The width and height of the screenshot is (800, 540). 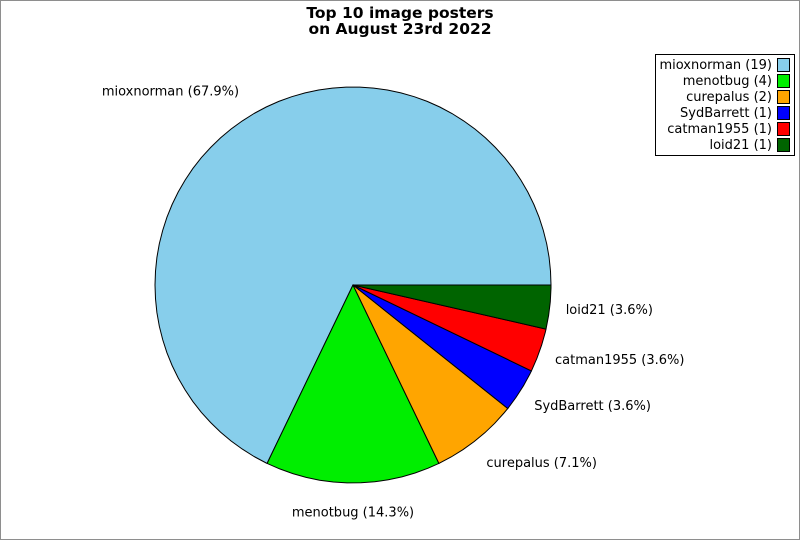 I want to click on pie-slice-loid21, so click(x=452, y=307).